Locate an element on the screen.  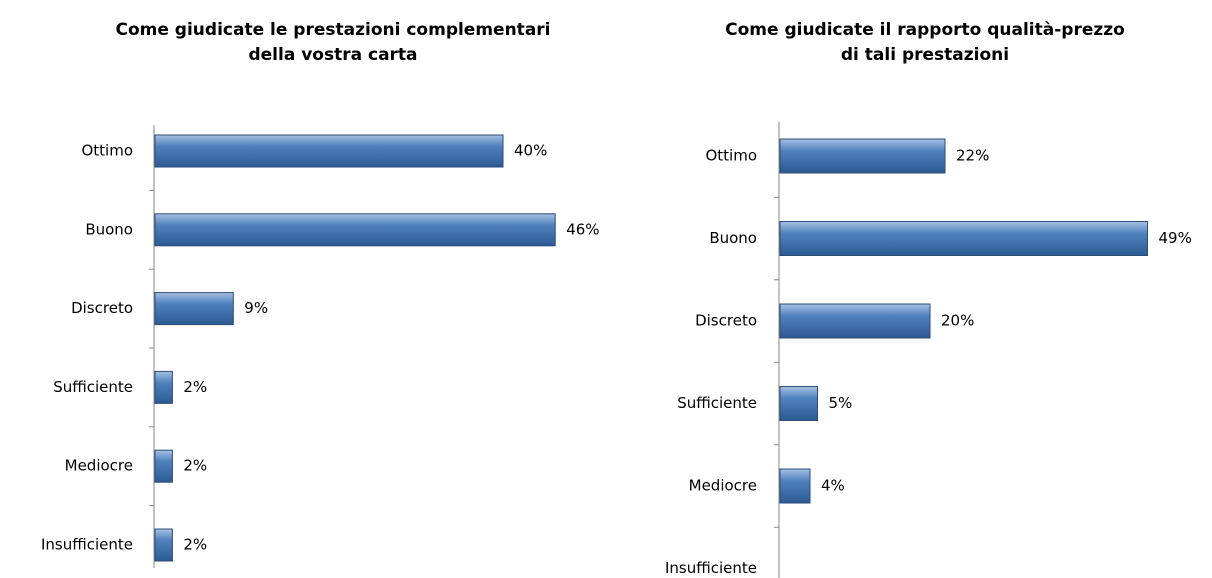
value-label: 40% is located at coordinates (530, 151).